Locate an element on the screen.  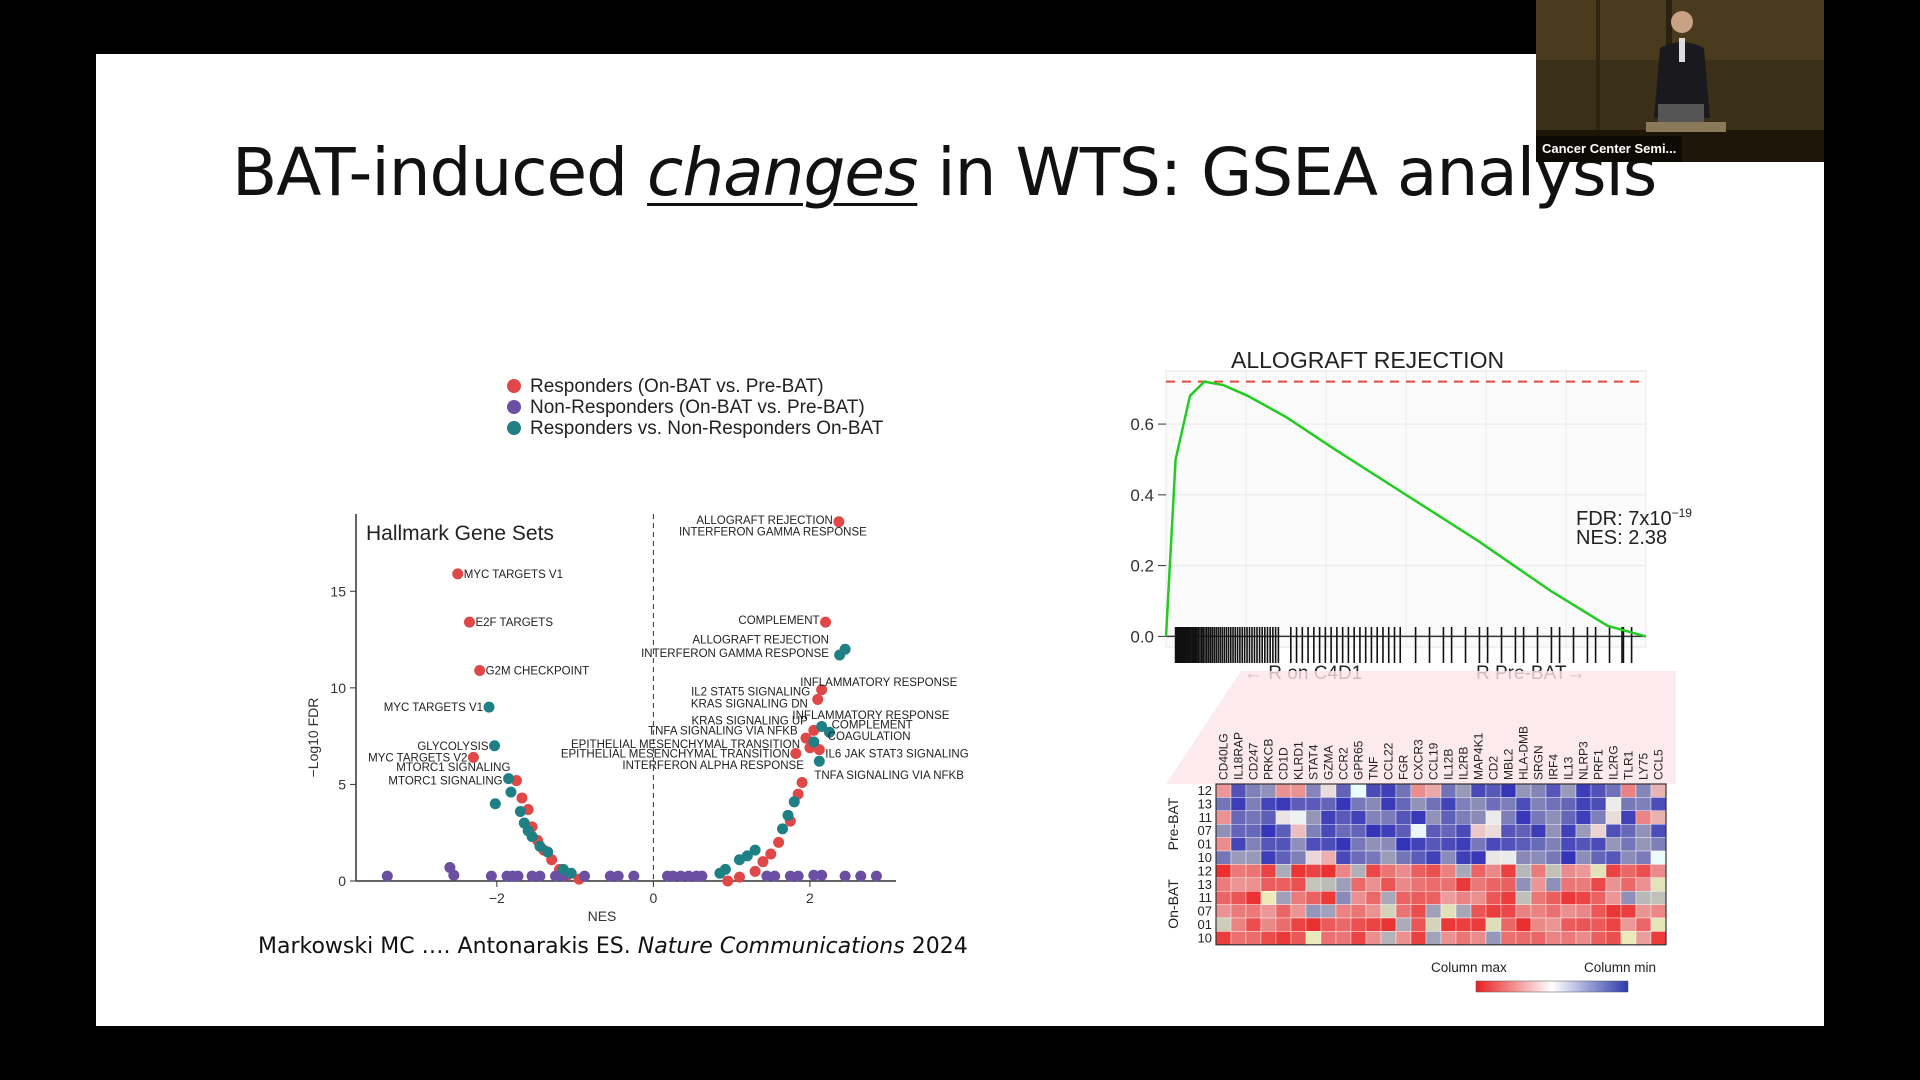
legend-marker is located at coordinates (514, 428).